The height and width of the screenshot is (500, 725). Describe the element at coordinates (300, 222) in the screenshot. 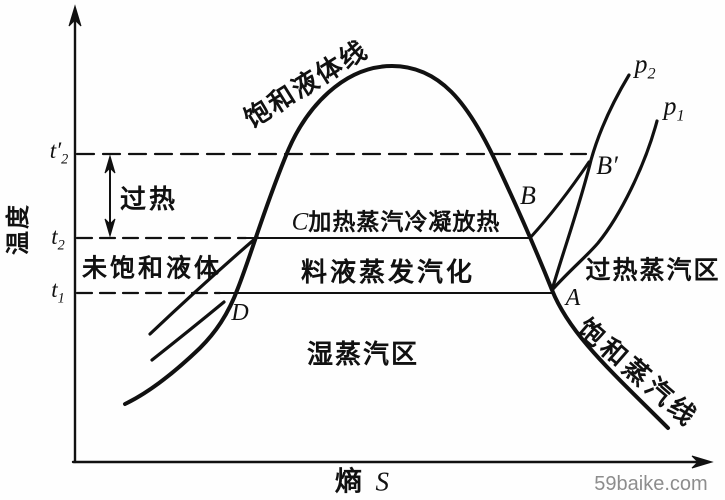

I see `point-c-label: C` at that location.